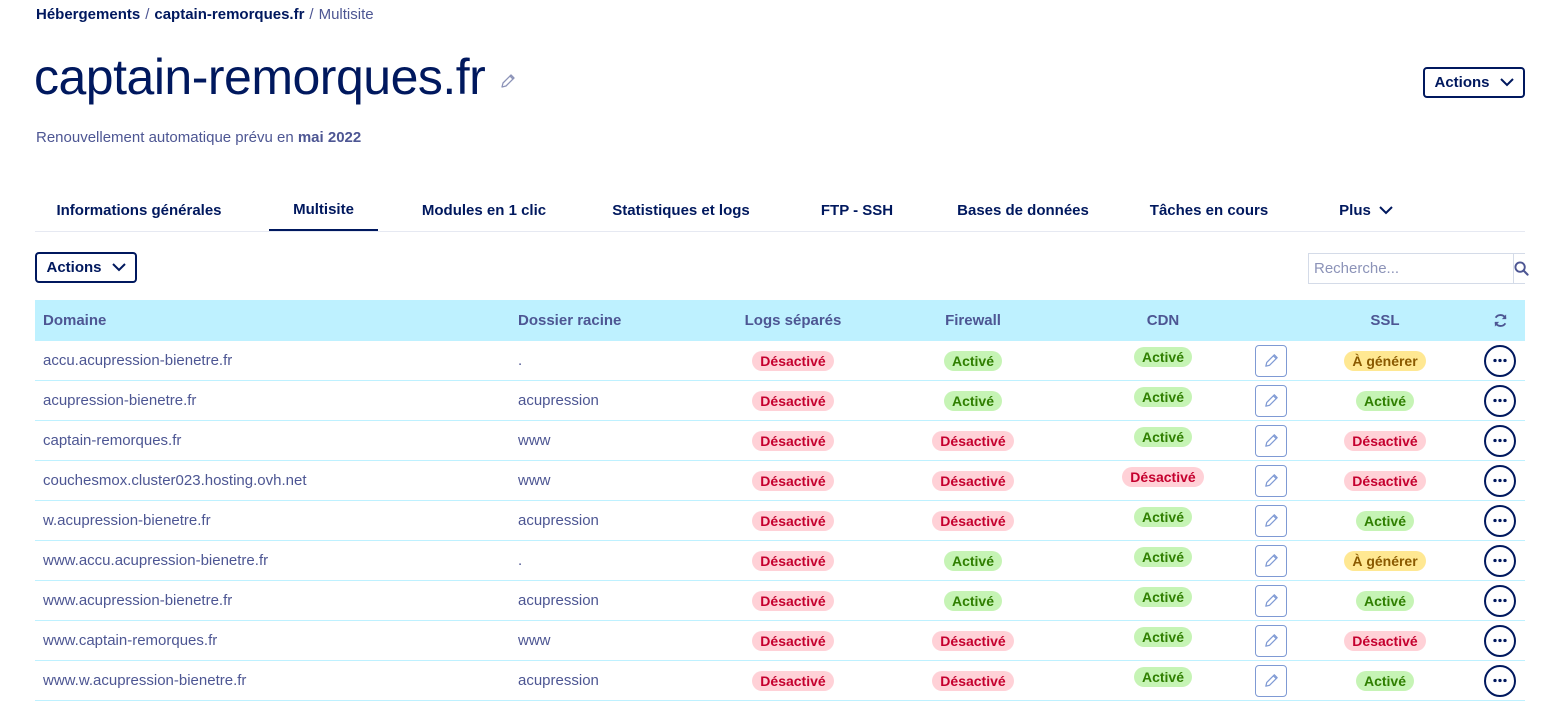 This screenshot has width=1552, height=723. Describe the element at coordinates (1366, 210) in the screenshot. I see `tab-7: Plus` at that location.